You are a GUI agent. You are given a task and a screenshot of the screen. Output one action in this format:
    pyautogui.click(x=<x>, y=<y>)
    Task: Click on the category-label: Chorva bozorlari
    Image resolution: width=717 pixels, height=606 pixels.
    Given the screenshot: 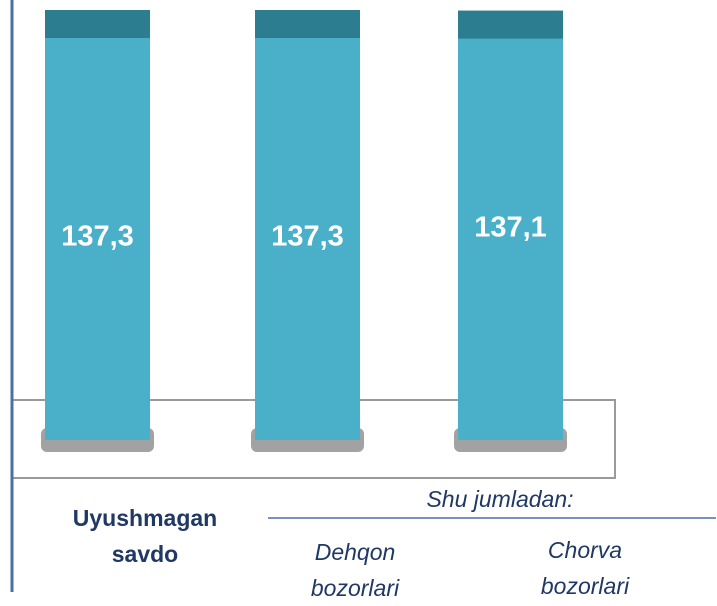 What is the action you would take?
    pyautogui.click(x=585, y=568)
    